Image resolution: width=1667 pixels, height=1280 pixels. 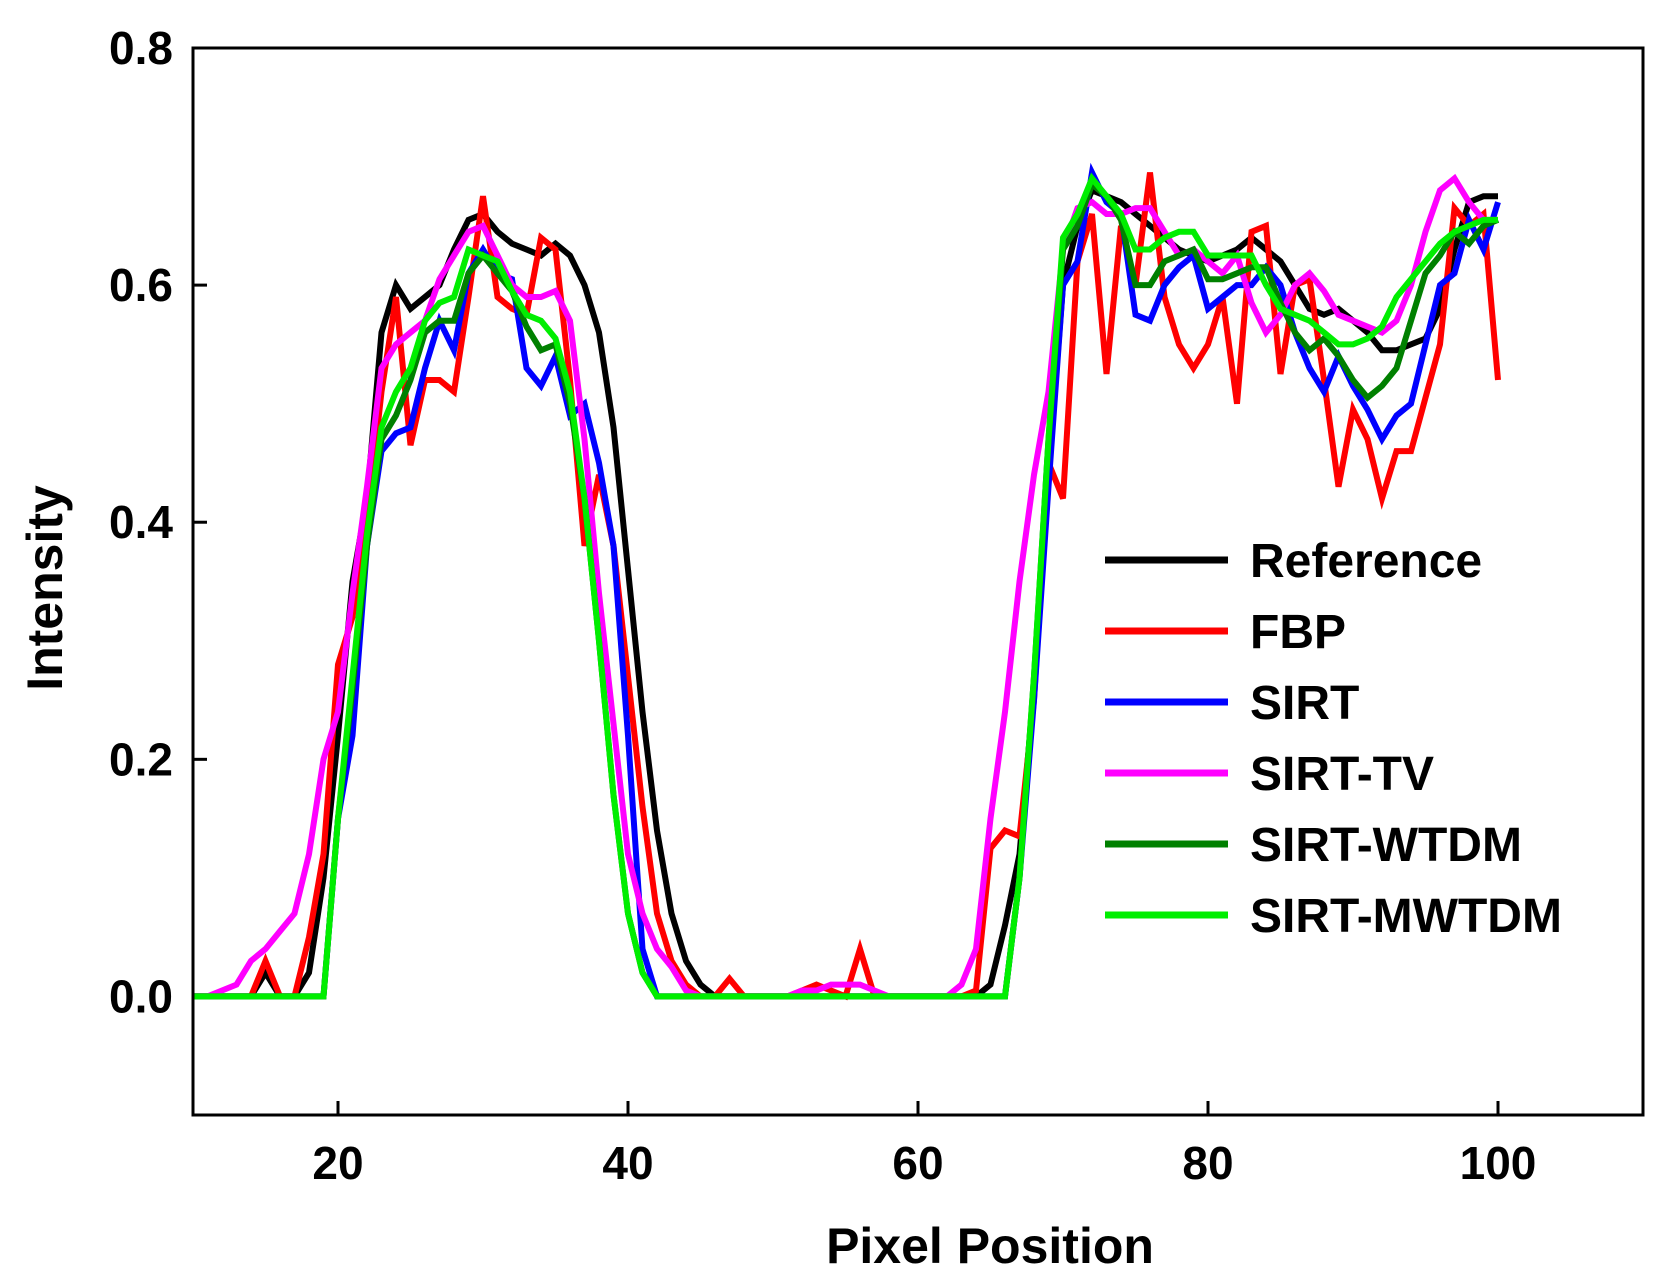 What do you see at coordinates (917, 1163) in the screenshot?
I see `x-tick-label: 60` at bounding box center [917, 1163].